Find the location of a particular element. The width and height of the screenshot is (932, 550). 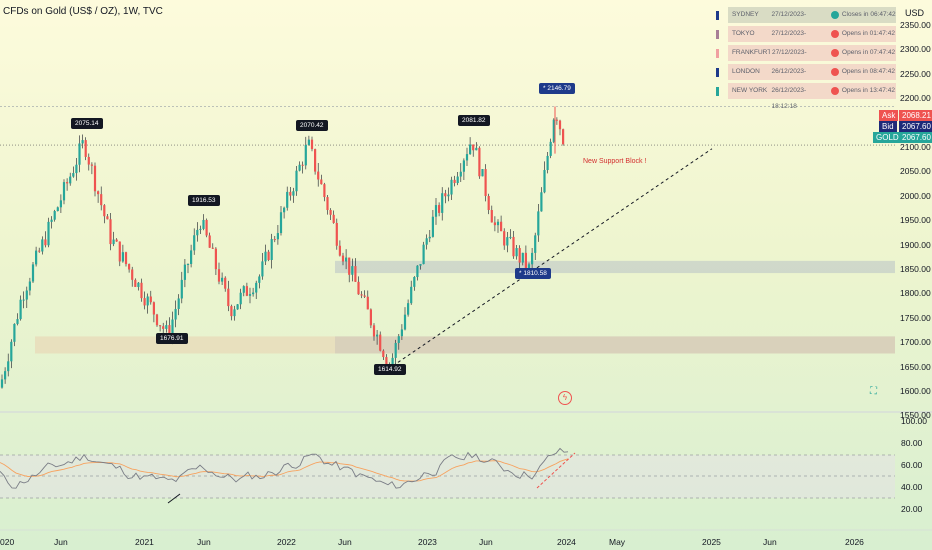

session-status: Opens in 07:47:42 is located at coordinates (862, 53).